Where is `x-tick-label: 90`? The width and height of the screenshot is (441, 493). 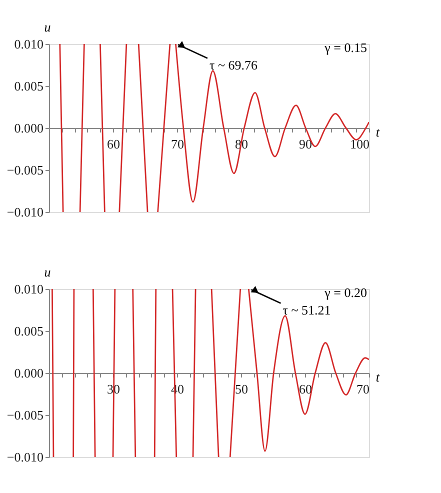 x-tick-label: 90 is located at coordinates (305, 144).